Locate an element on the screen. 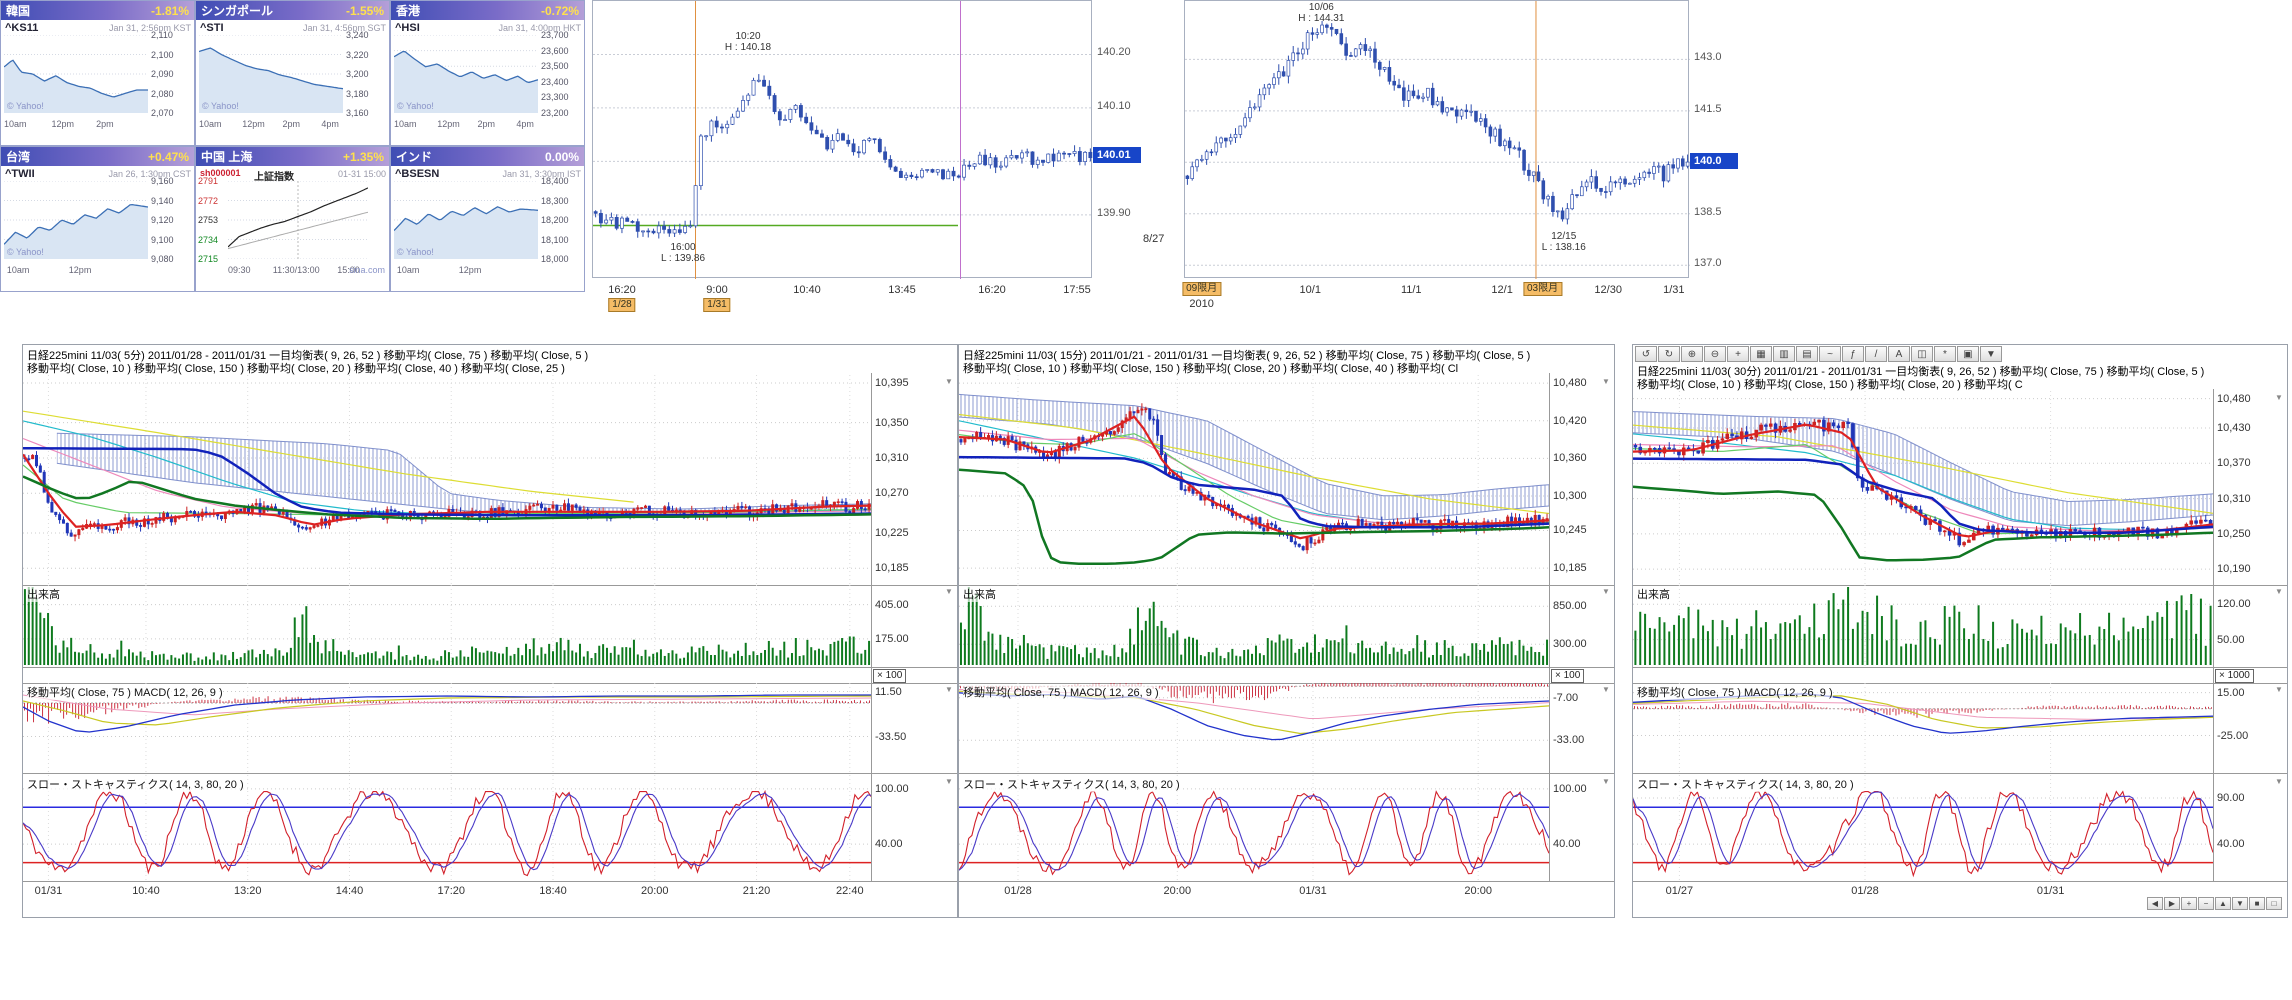  y-axis-label: 143.0 is located at coordinates (1708, 57).